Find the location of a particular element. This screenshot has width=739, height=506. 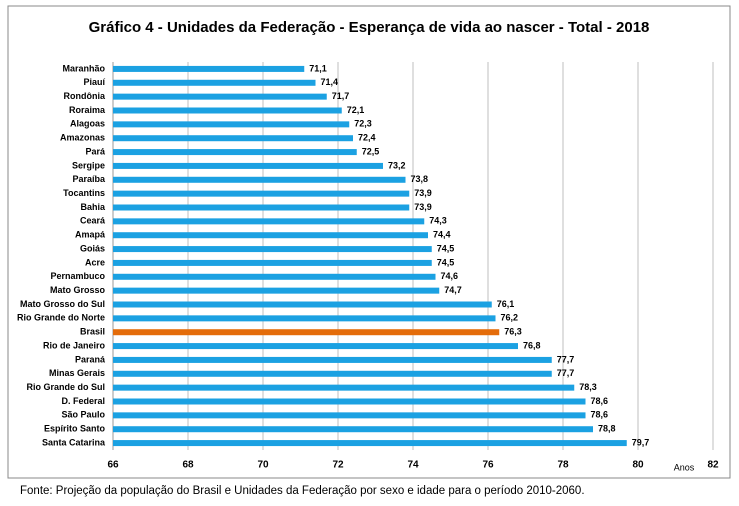

y-tick-label: Ceará is located at coordinates (93, 221).